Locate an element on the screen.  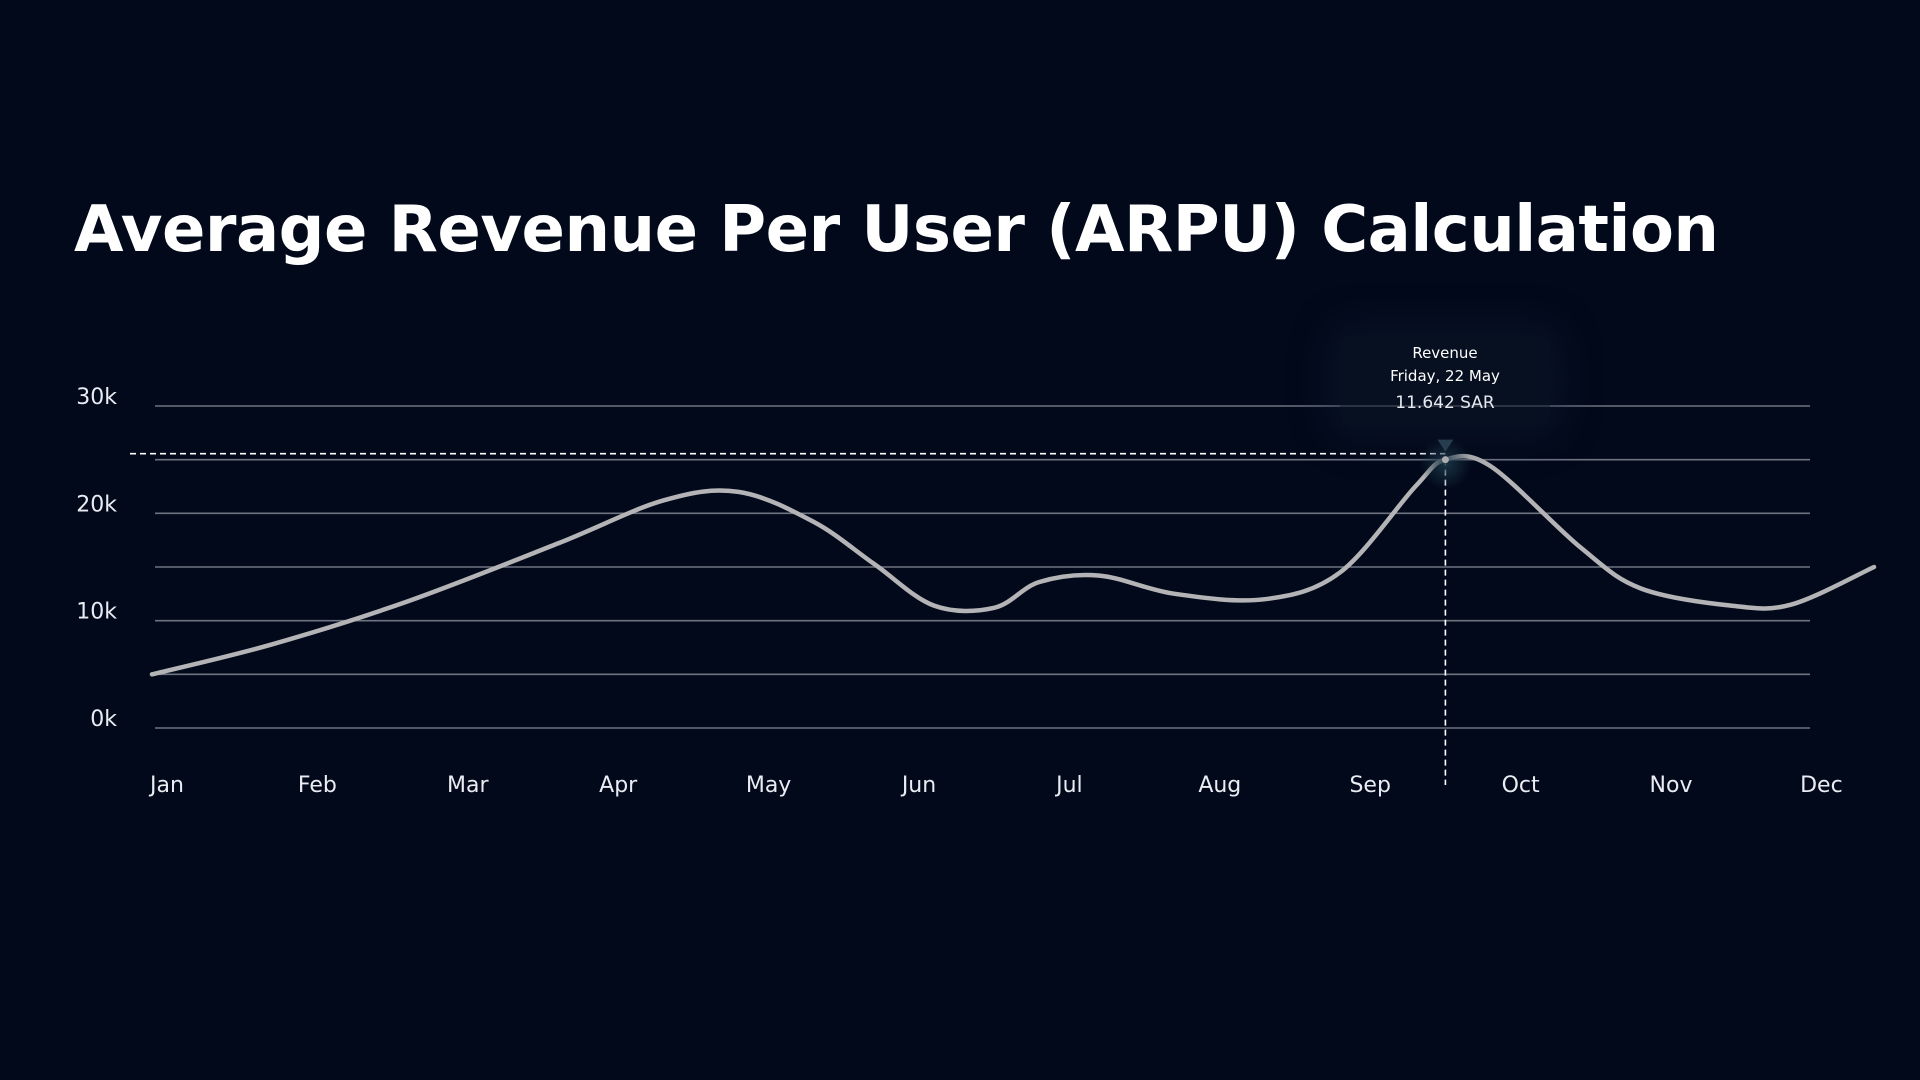
highlight-glow is located at coordinates (1445, 463).